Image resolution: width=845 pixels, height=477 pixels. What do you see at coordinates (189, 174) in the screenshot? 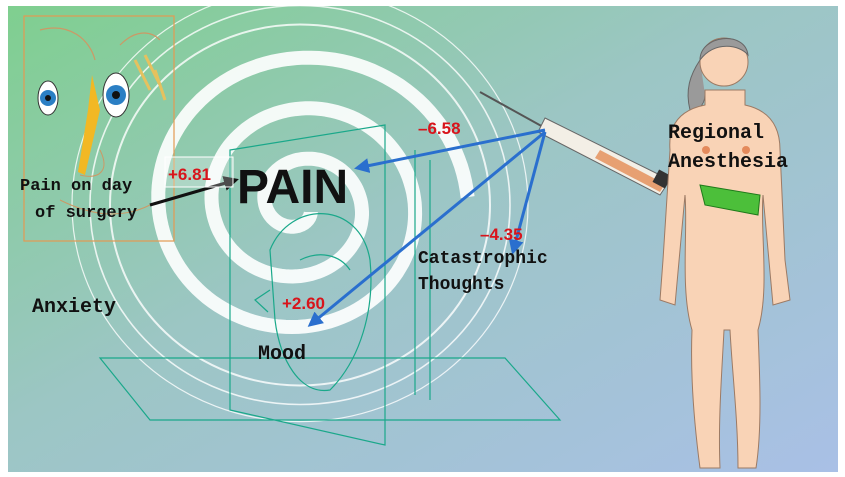
I see `effect-label: +6.81` at bounding box center [189, 174].